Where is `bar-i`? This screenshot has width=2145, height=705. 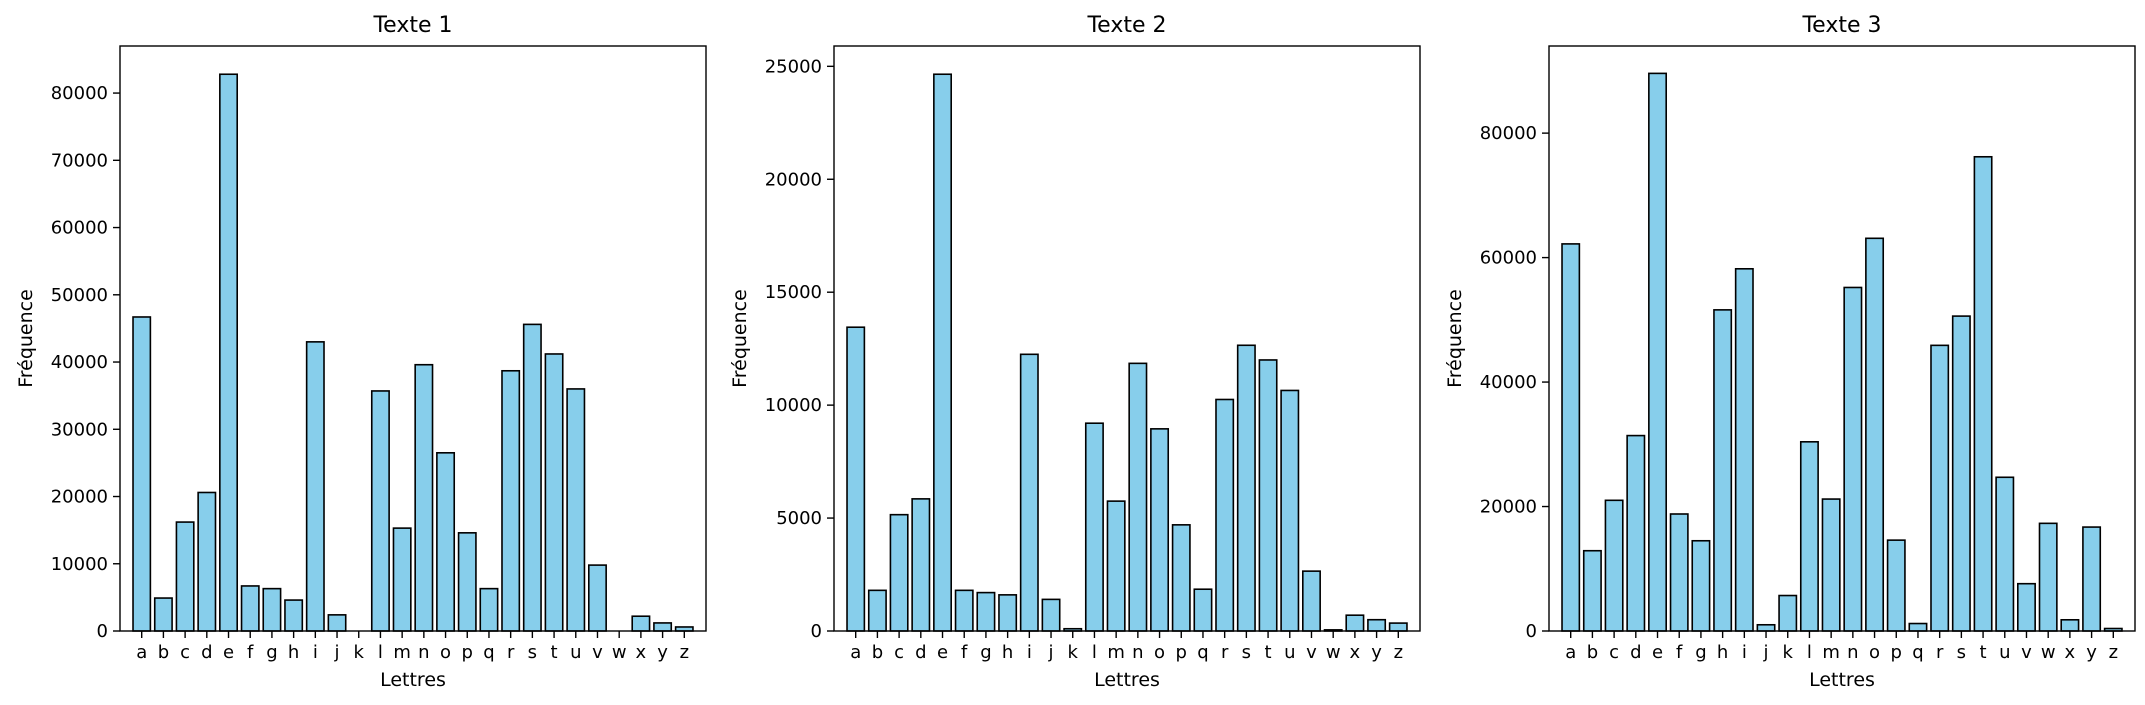
bar-i is located at coordinates (1029, 492).